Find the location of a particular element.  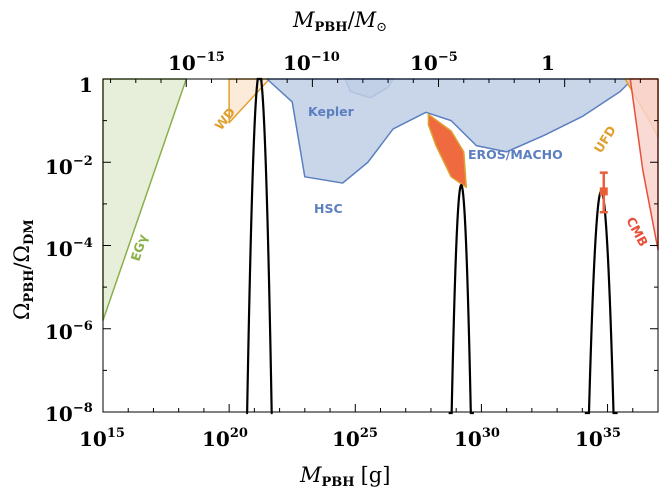

error-bar-group is located at coordinates (603, 192).